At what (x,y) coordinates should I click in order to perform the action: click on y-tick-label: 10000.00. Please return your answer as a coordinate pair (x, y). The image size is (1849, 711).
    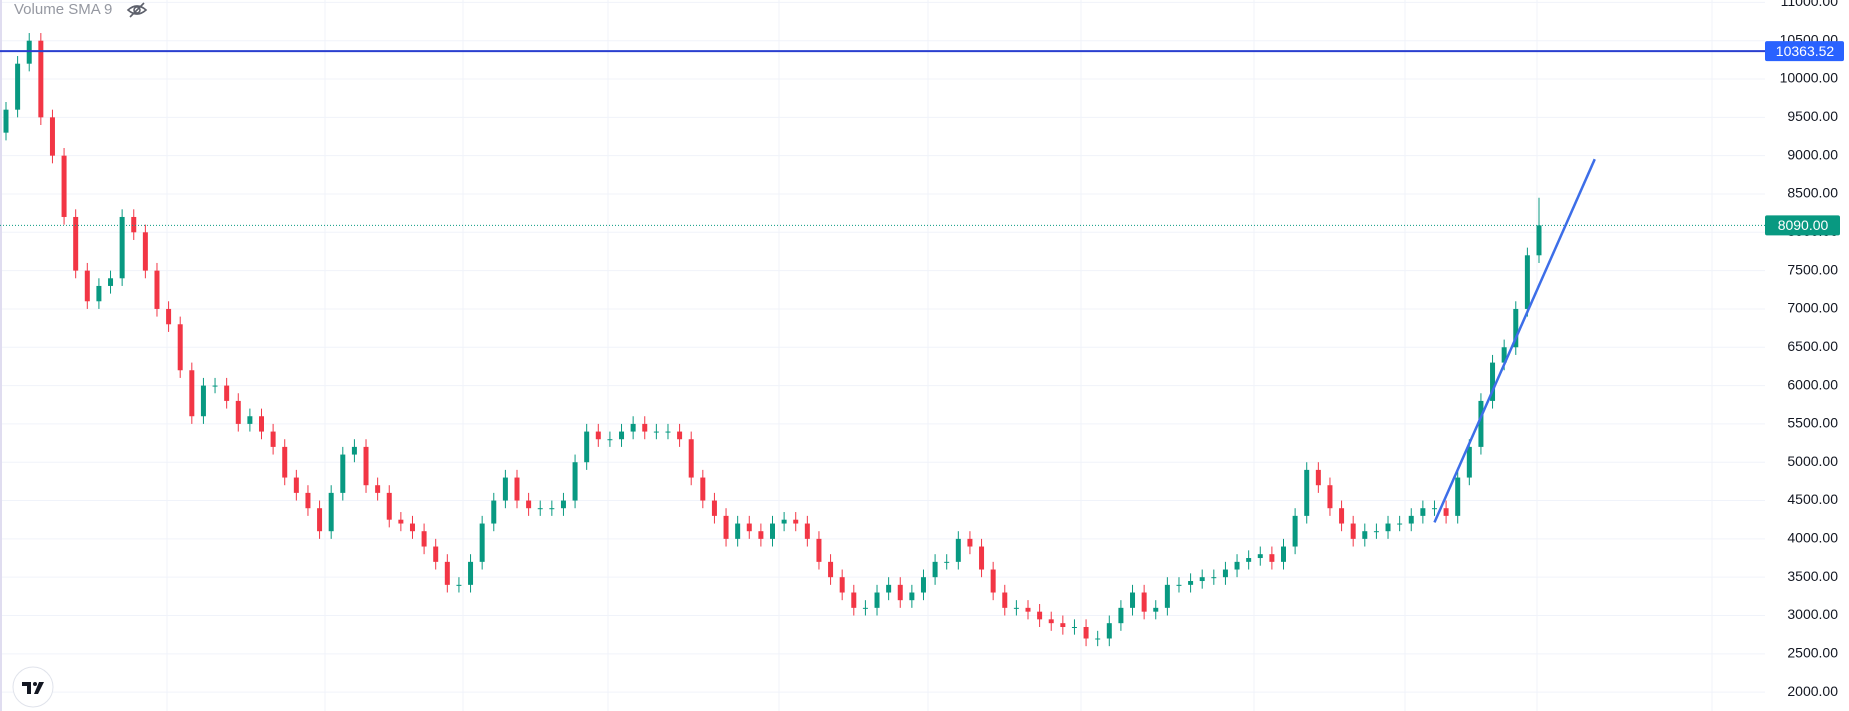
    Looking at the image, I should click on (1809, 78).